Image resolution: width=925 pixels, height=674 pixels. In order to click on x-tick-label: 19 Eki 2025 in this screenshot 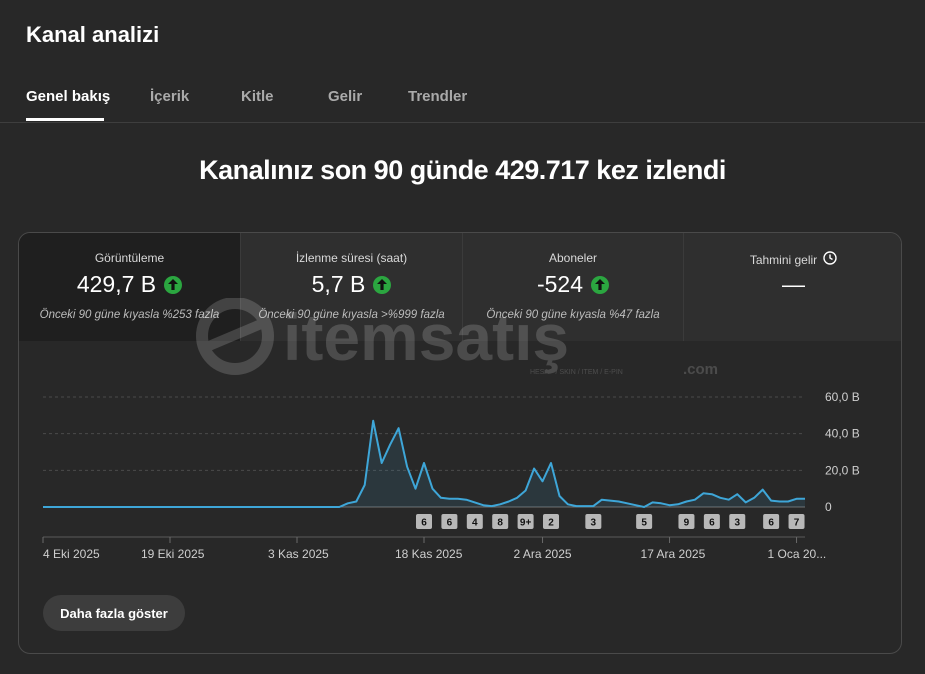, I will do `click(173, 554)`.